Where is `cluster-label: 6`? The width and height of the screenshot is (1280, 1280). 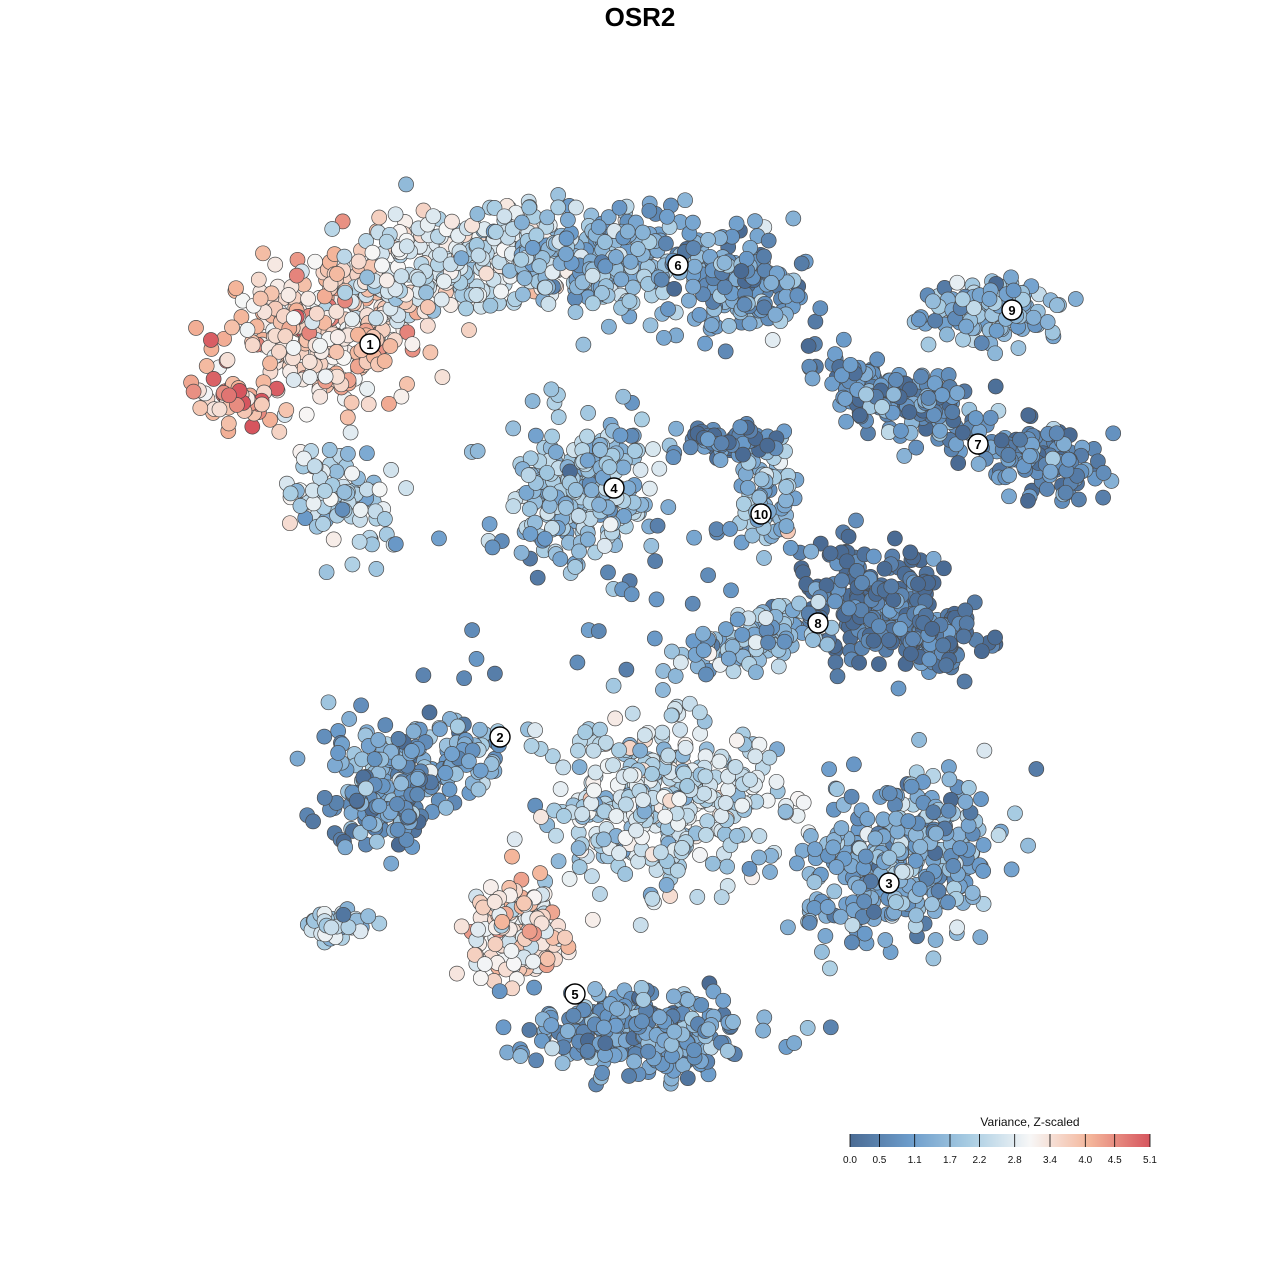 cluster-label: 6 is located at coordinates (677, 265).